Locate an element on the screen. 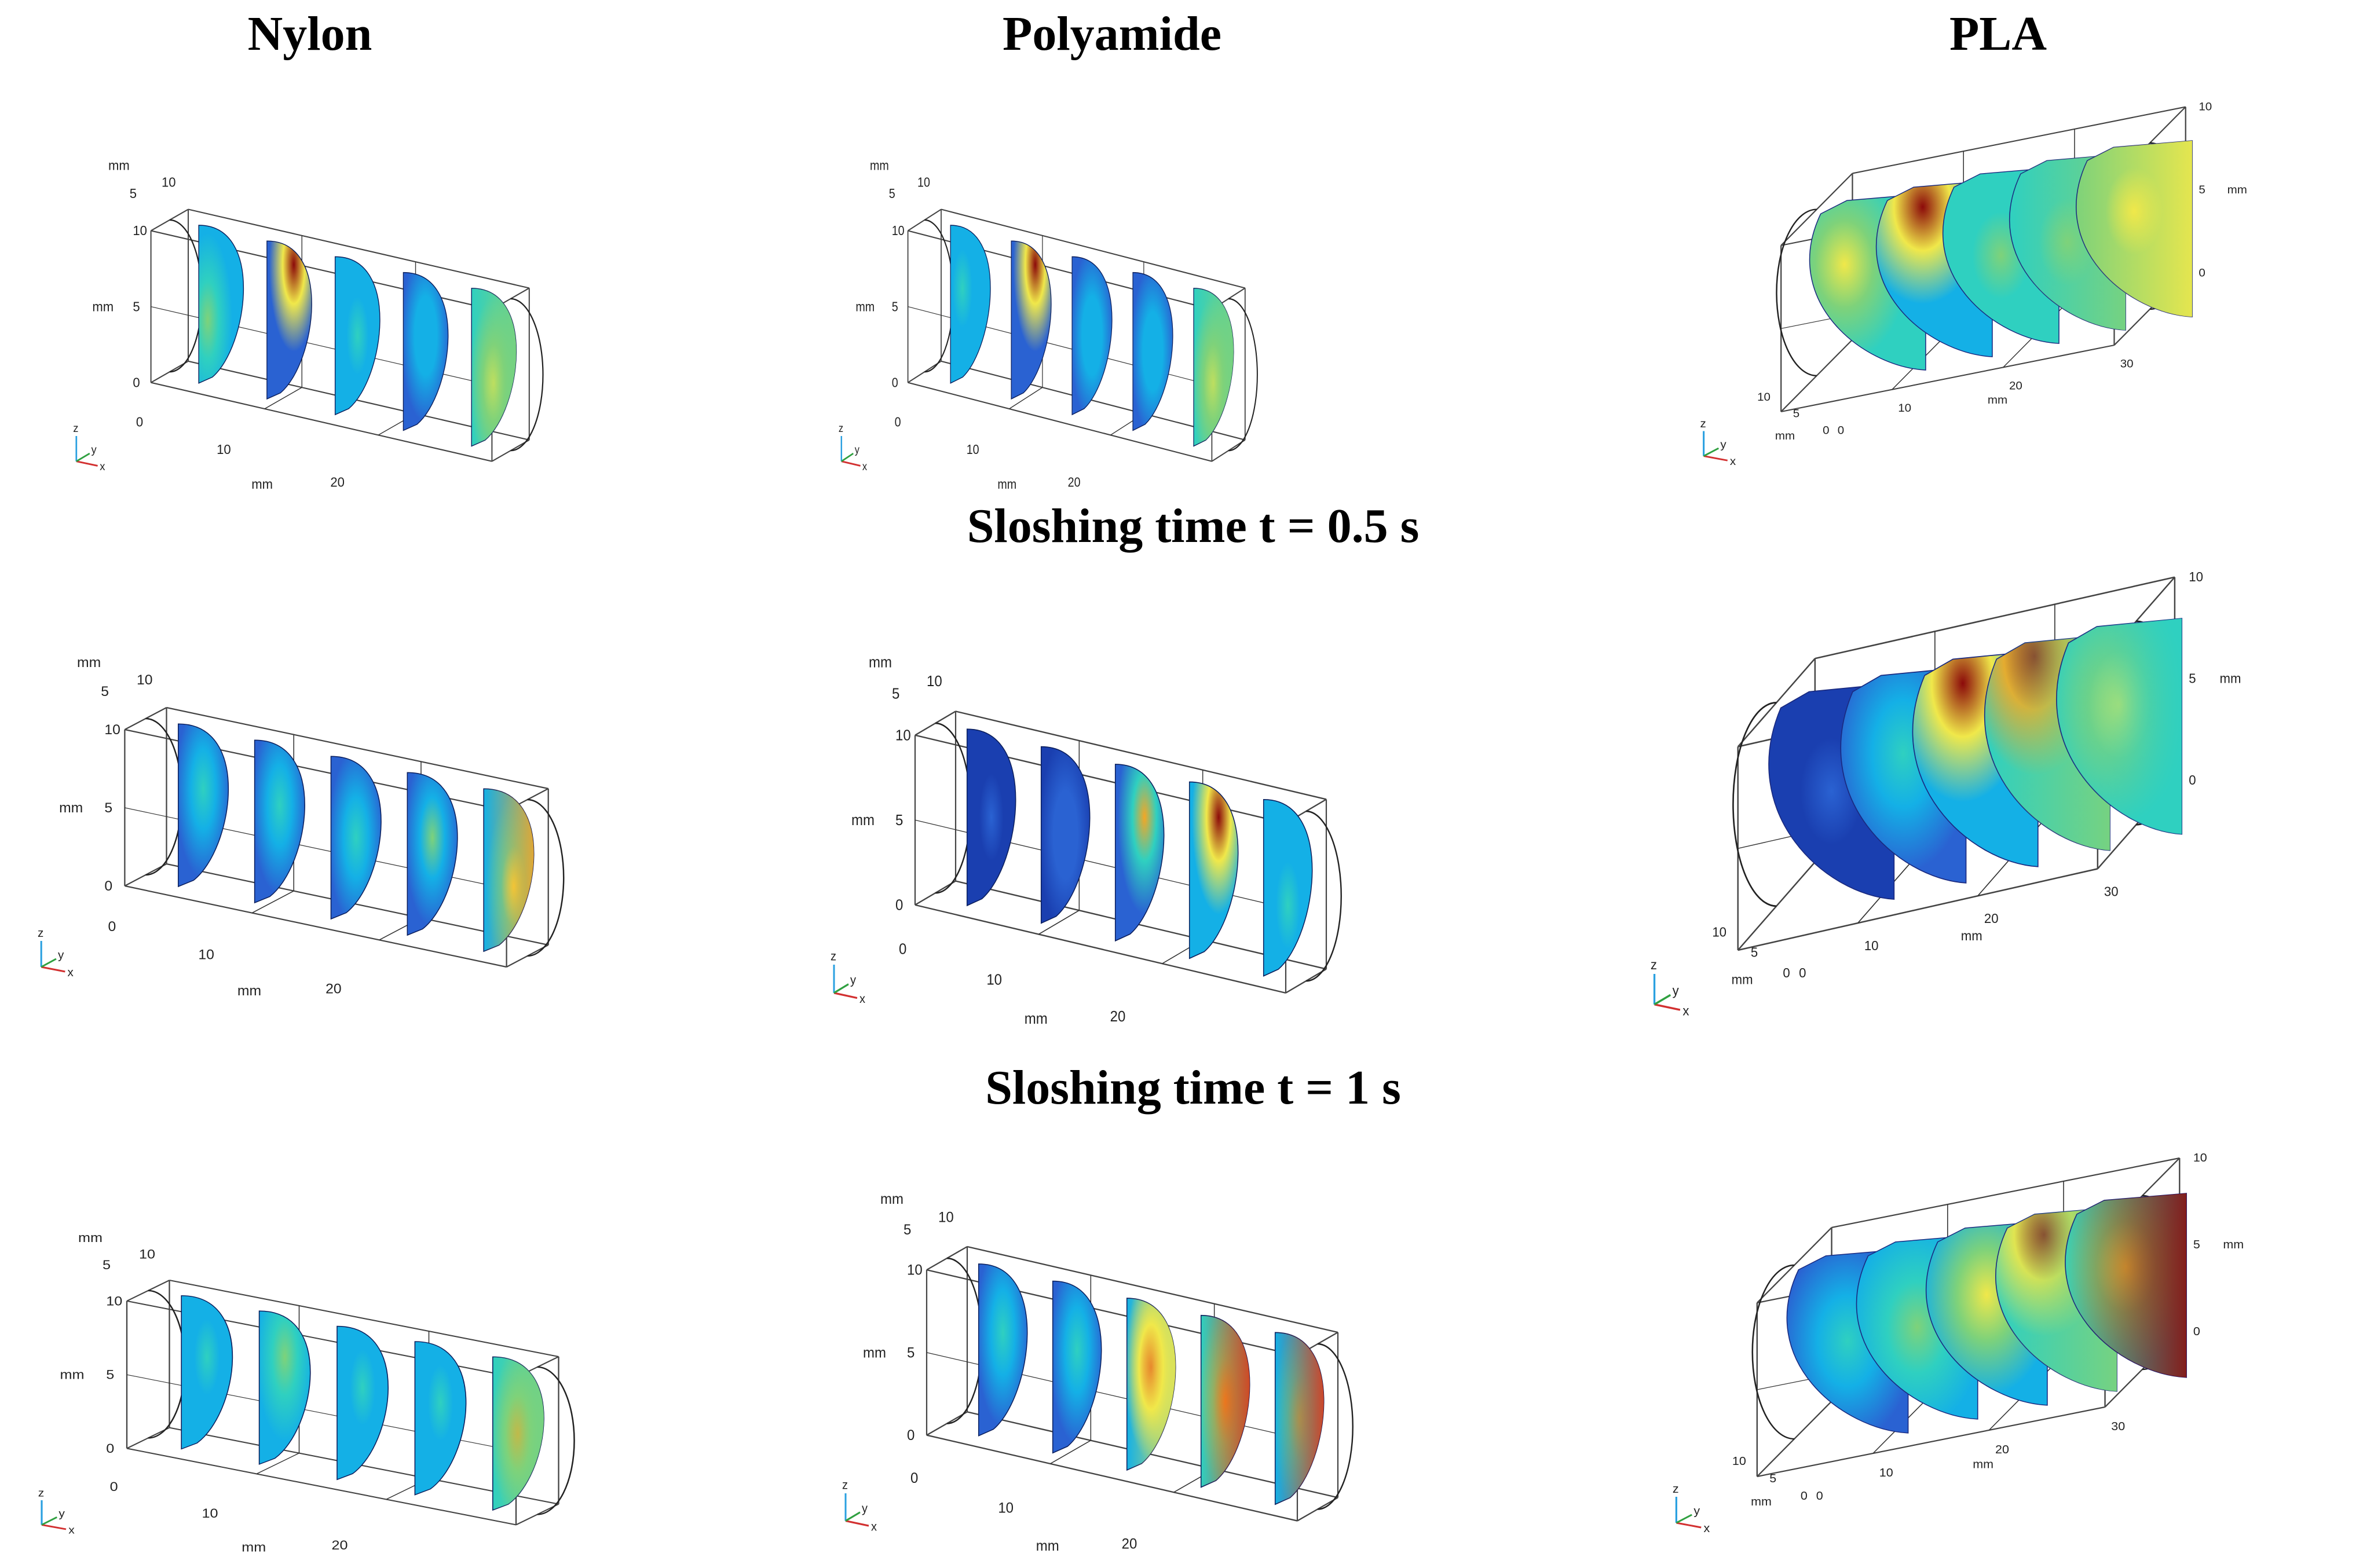 The width and height of the screenshot is (2374, 1568). panel-nylon-t05: 0510mm1020300mm510mmzyx is located at coordinates (301, 827).